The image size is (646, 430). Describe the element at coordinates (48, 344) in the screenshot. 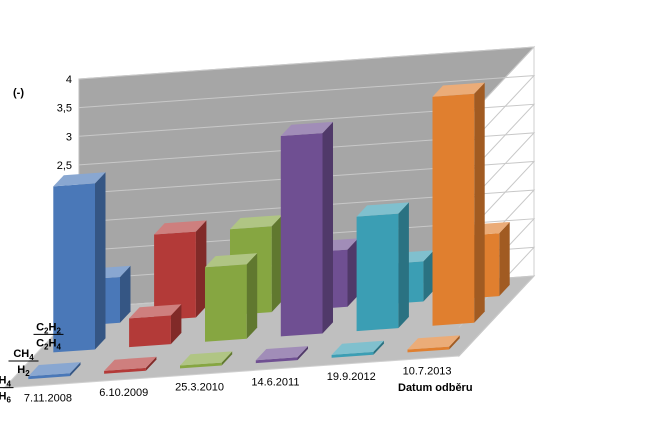

I see `series-label-denominator: C2​H4​` at that location.